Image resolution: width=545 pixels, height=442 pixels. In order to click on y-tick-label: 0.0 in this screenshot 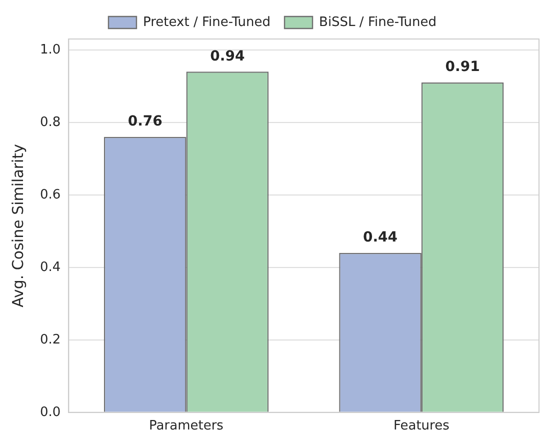, I will do `click(50, 412)`.